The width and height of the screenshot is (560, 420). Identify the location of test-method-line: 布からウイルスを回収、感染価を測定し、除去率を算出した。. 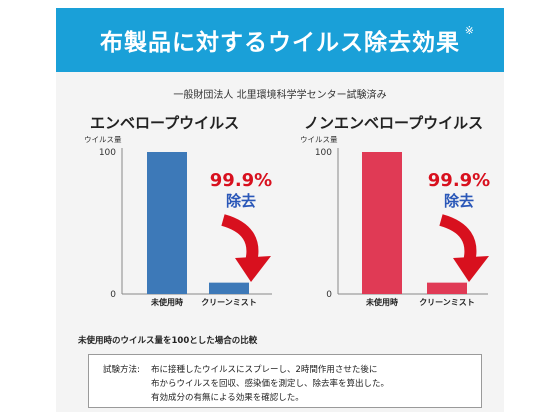
(270, 384).